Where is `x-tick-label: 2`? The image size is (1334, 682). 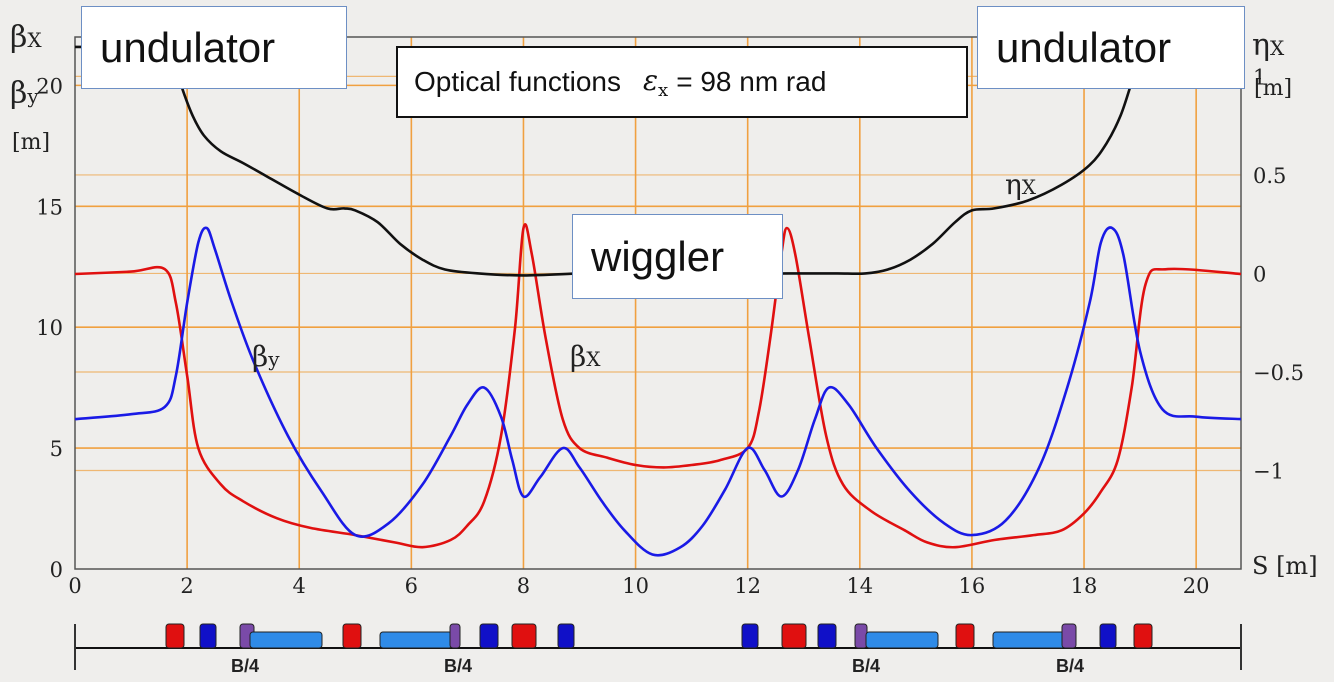 x-tick-label: 2 is located at coordinates (186, 586).